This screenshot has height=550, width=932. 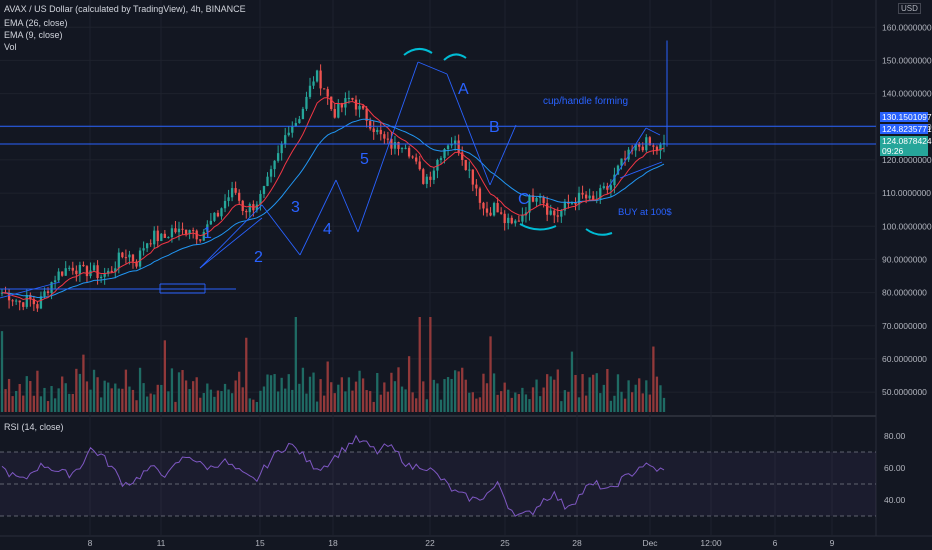 I want to click on time-tick-label: 22, so click(x=430, y=543).